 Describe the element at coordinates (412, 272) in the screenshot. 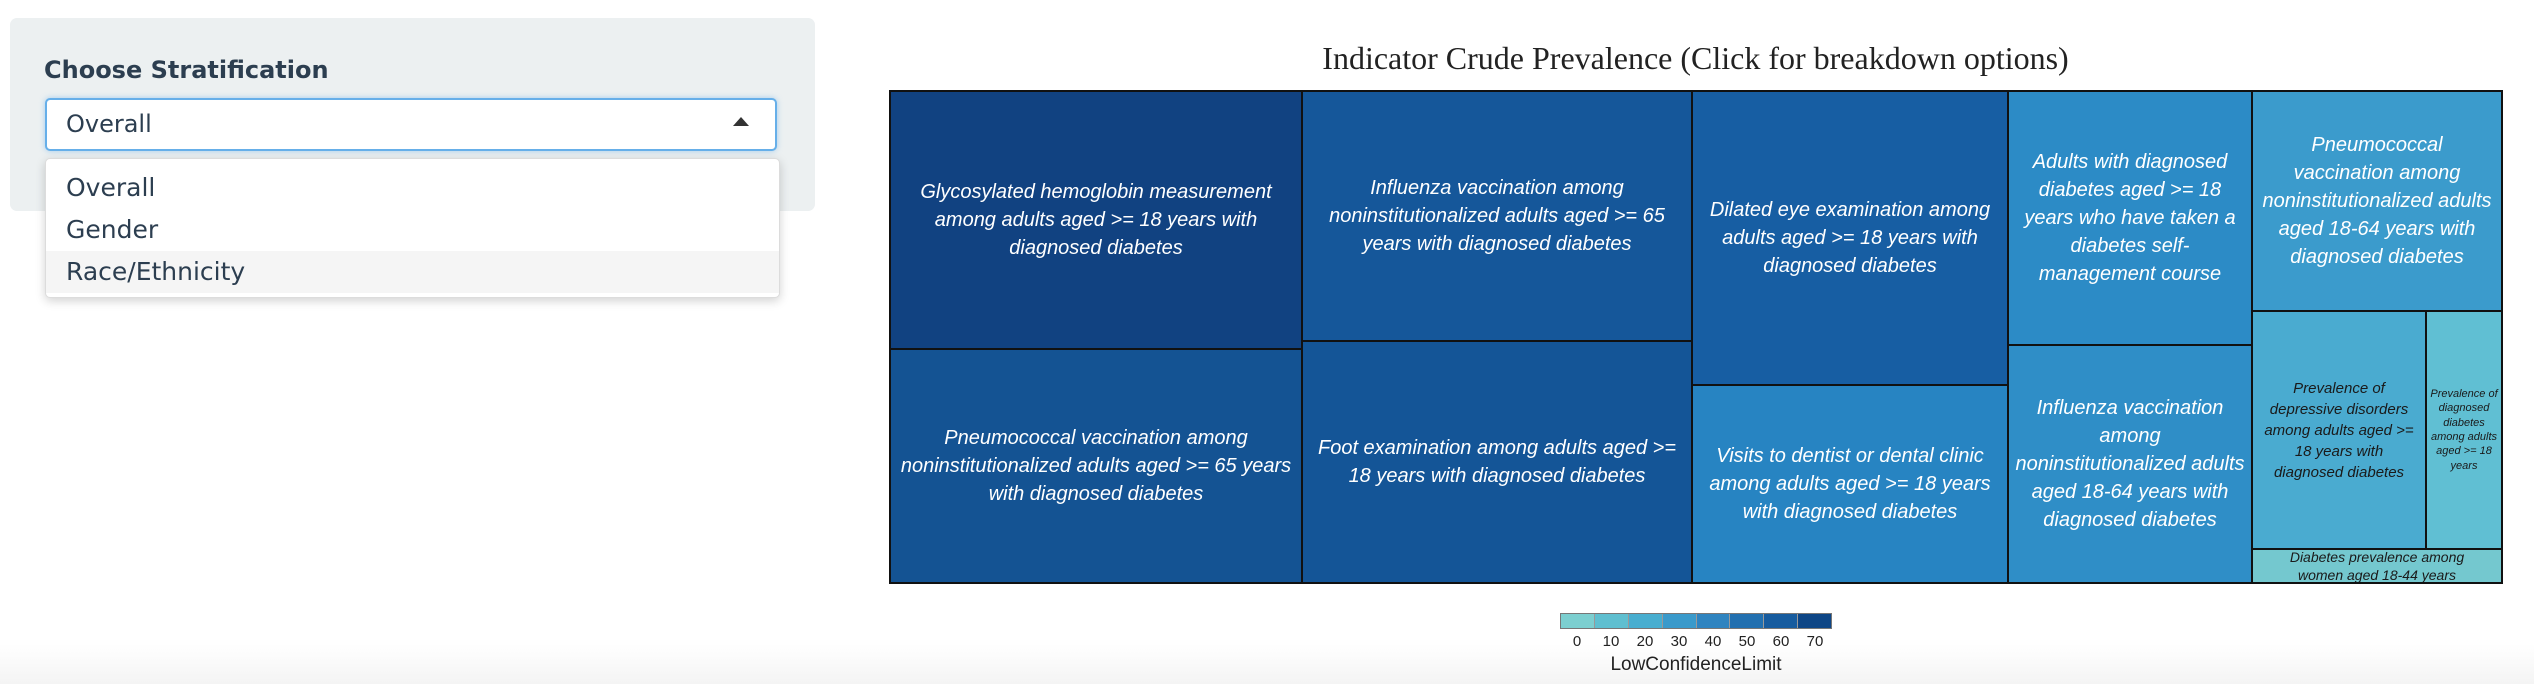

I see `option-race-ethnicity: Race/Ethnicity` at that location.